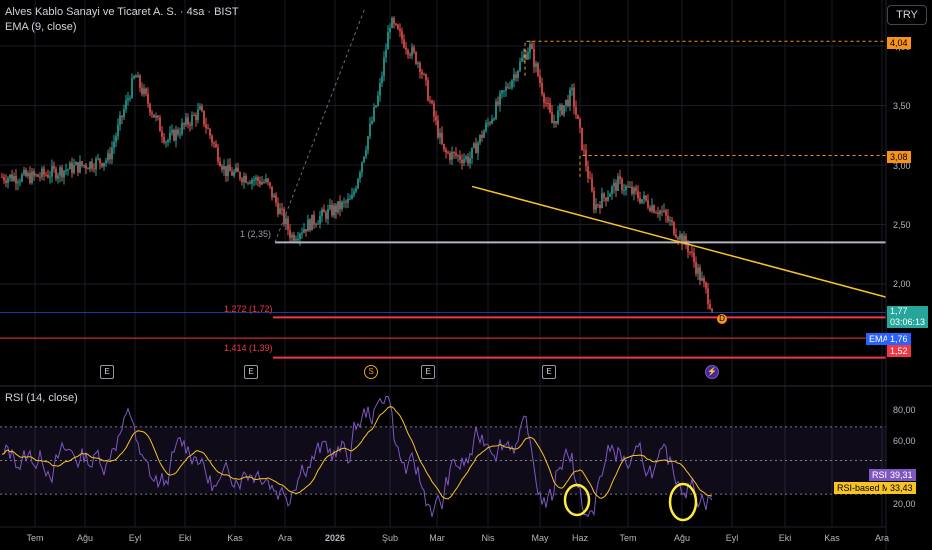 Image resolution: width=932 pixels, height=550 pixels. What do you see at coordinates (683, 502) in the screenshot?
I see `rsi-highlight-circle` at bounding box center [683, 502].